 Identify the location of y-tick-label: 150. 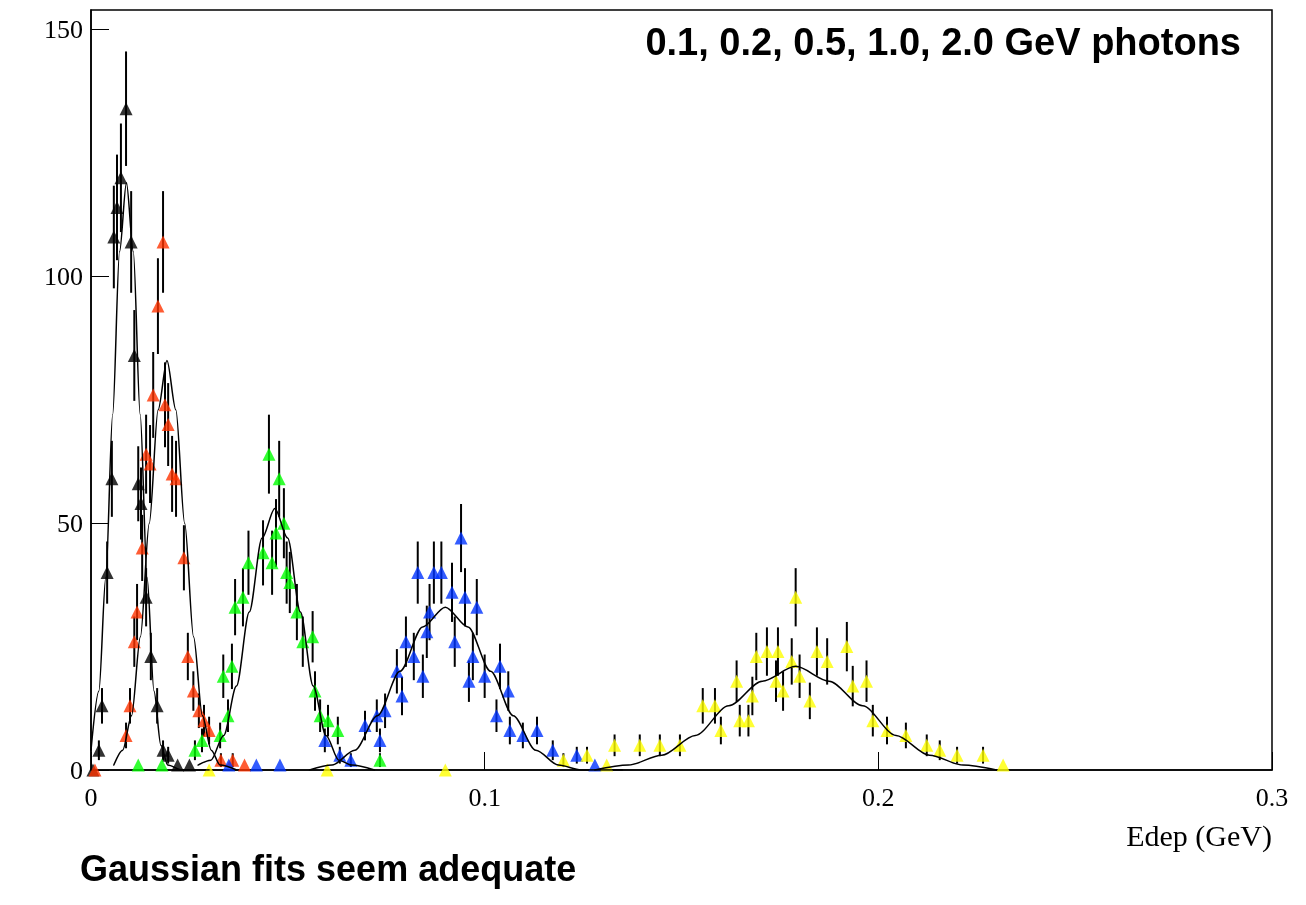
(63, 30).